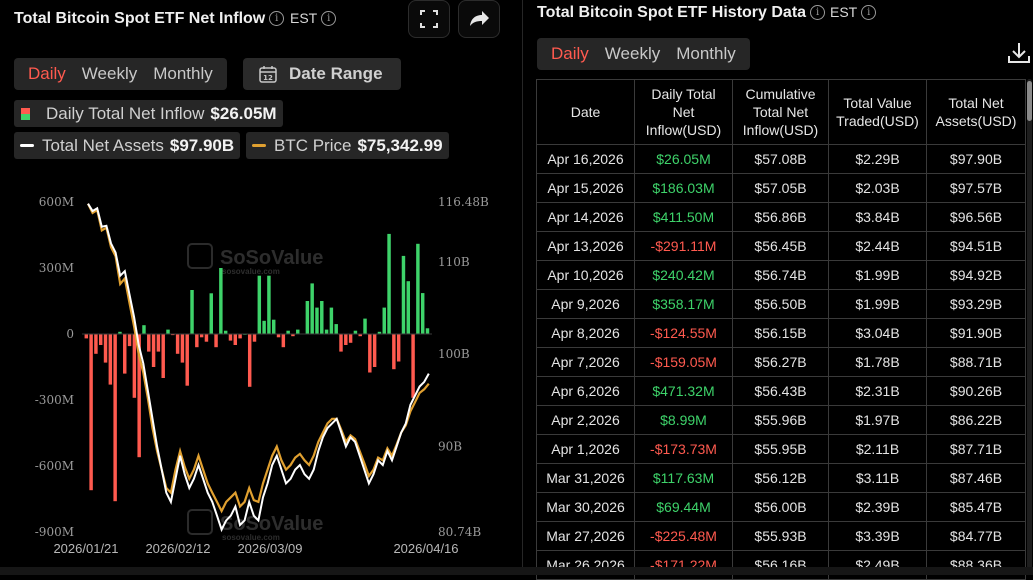  Describe the element at coordinates (183, 73) in the screenshot. I see `tab-monthly: Monthly` at that location.